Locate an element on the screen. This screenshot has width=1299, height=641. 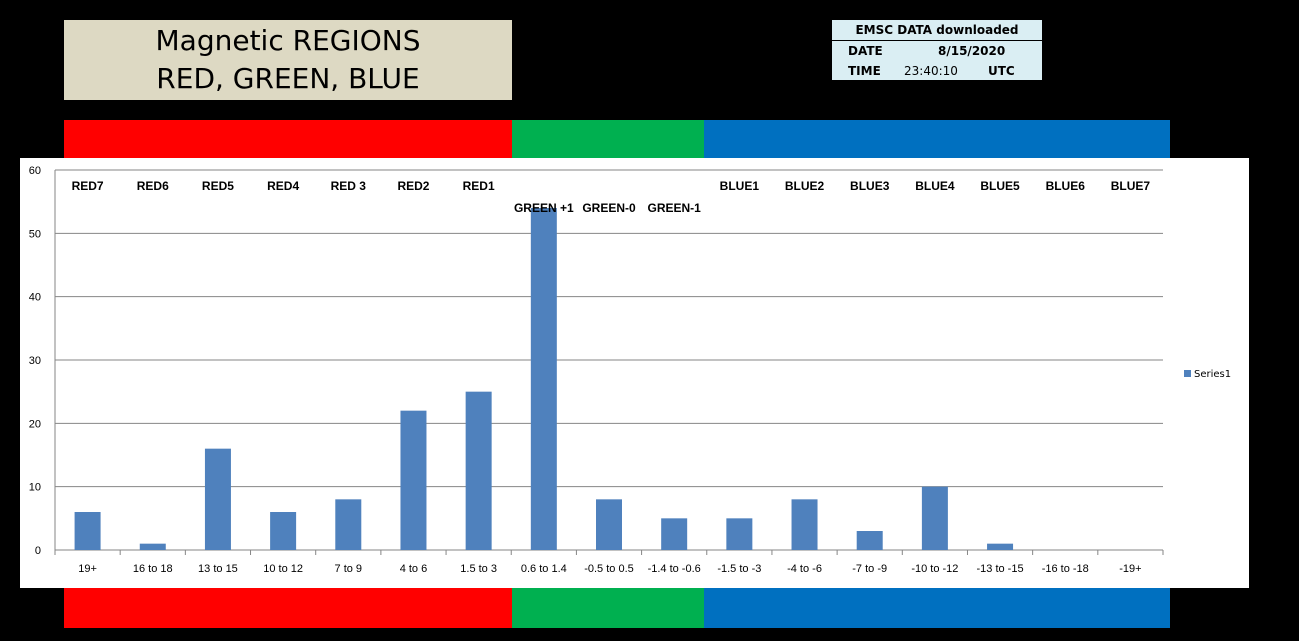
bottom-red-band is located at coordinates (288, 608).